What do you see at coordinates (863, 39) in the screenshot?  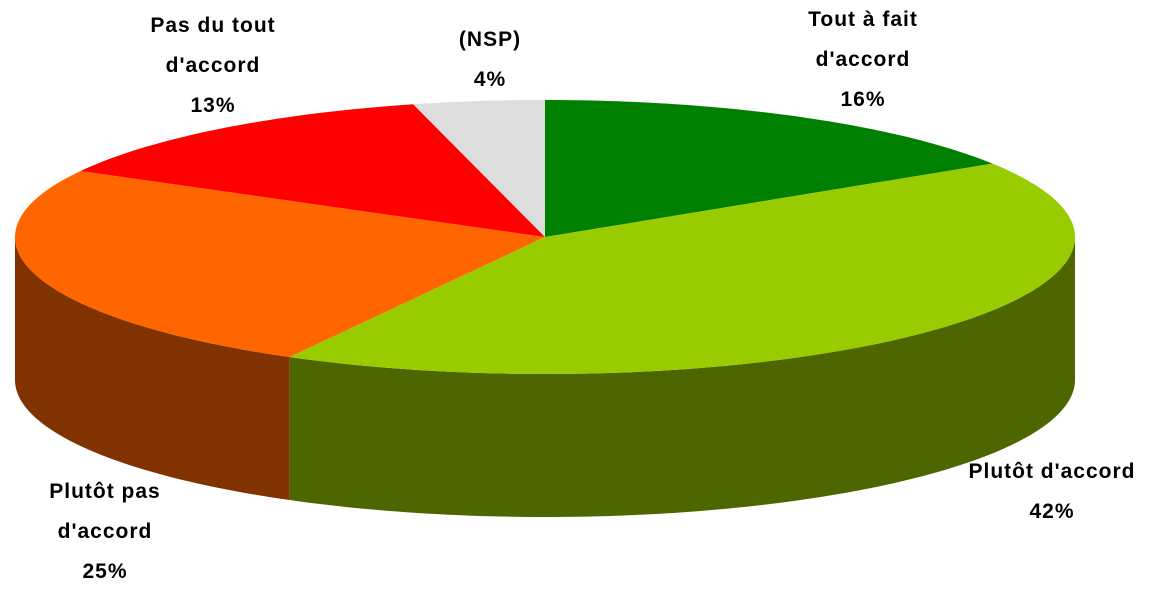 I see `category-label: Tout à fait d'accord` at bounding box center [863, 39].